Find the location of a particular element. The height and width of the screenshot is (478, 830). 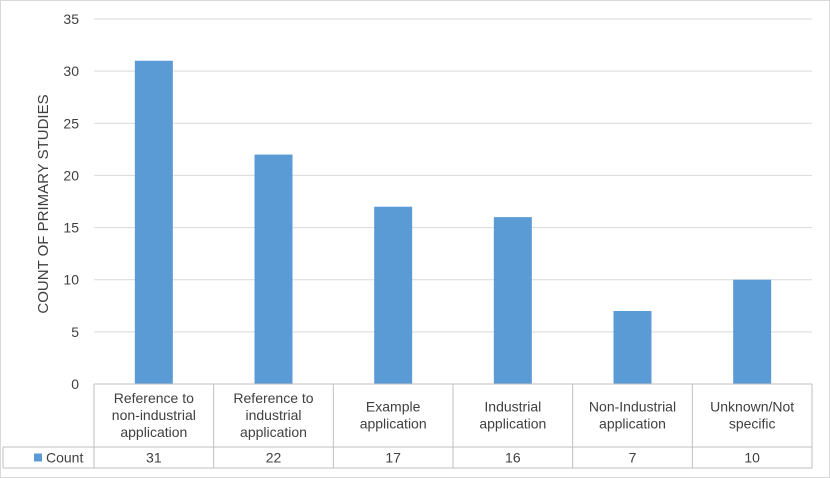

x-tick-label: Unknown/Not specific is located at coordinates (752, 415).